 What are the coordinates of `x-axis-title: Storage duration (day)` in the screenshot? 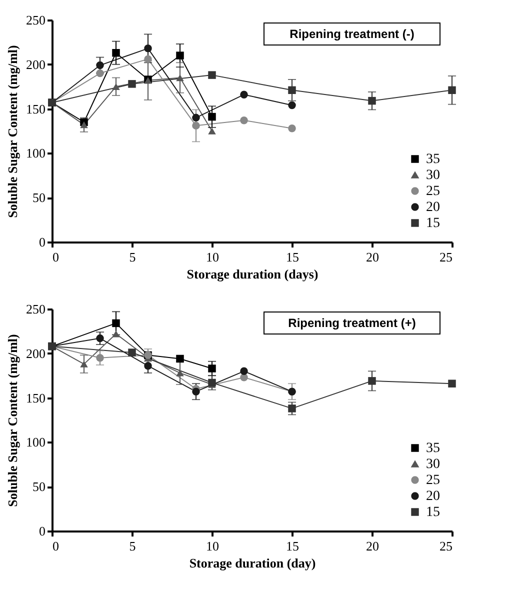 It's located at (252, 563).